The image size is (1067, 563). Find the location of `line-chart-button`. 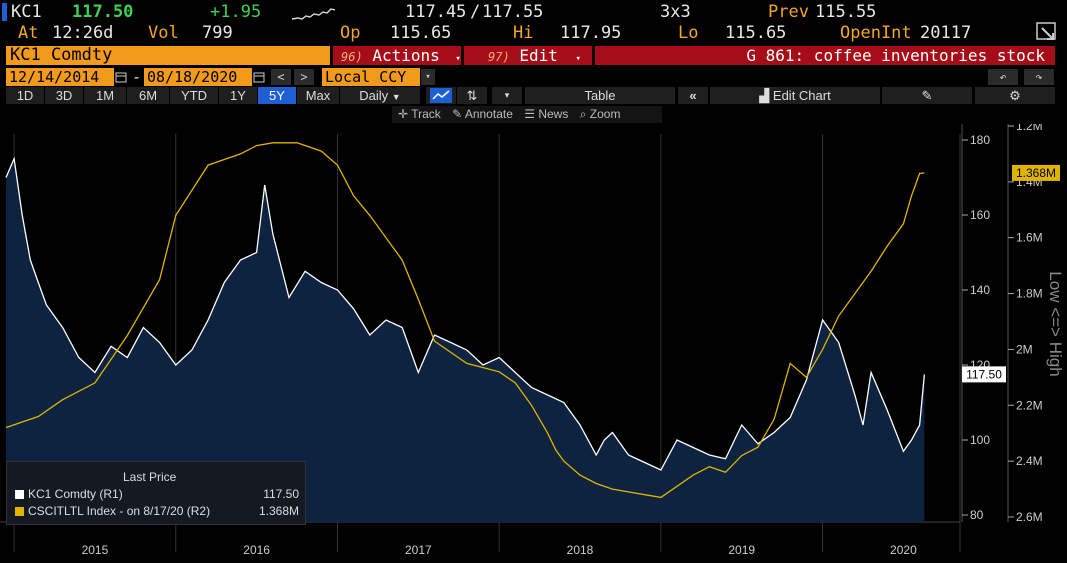

line-chart-button is located at coordinates (441, 95).